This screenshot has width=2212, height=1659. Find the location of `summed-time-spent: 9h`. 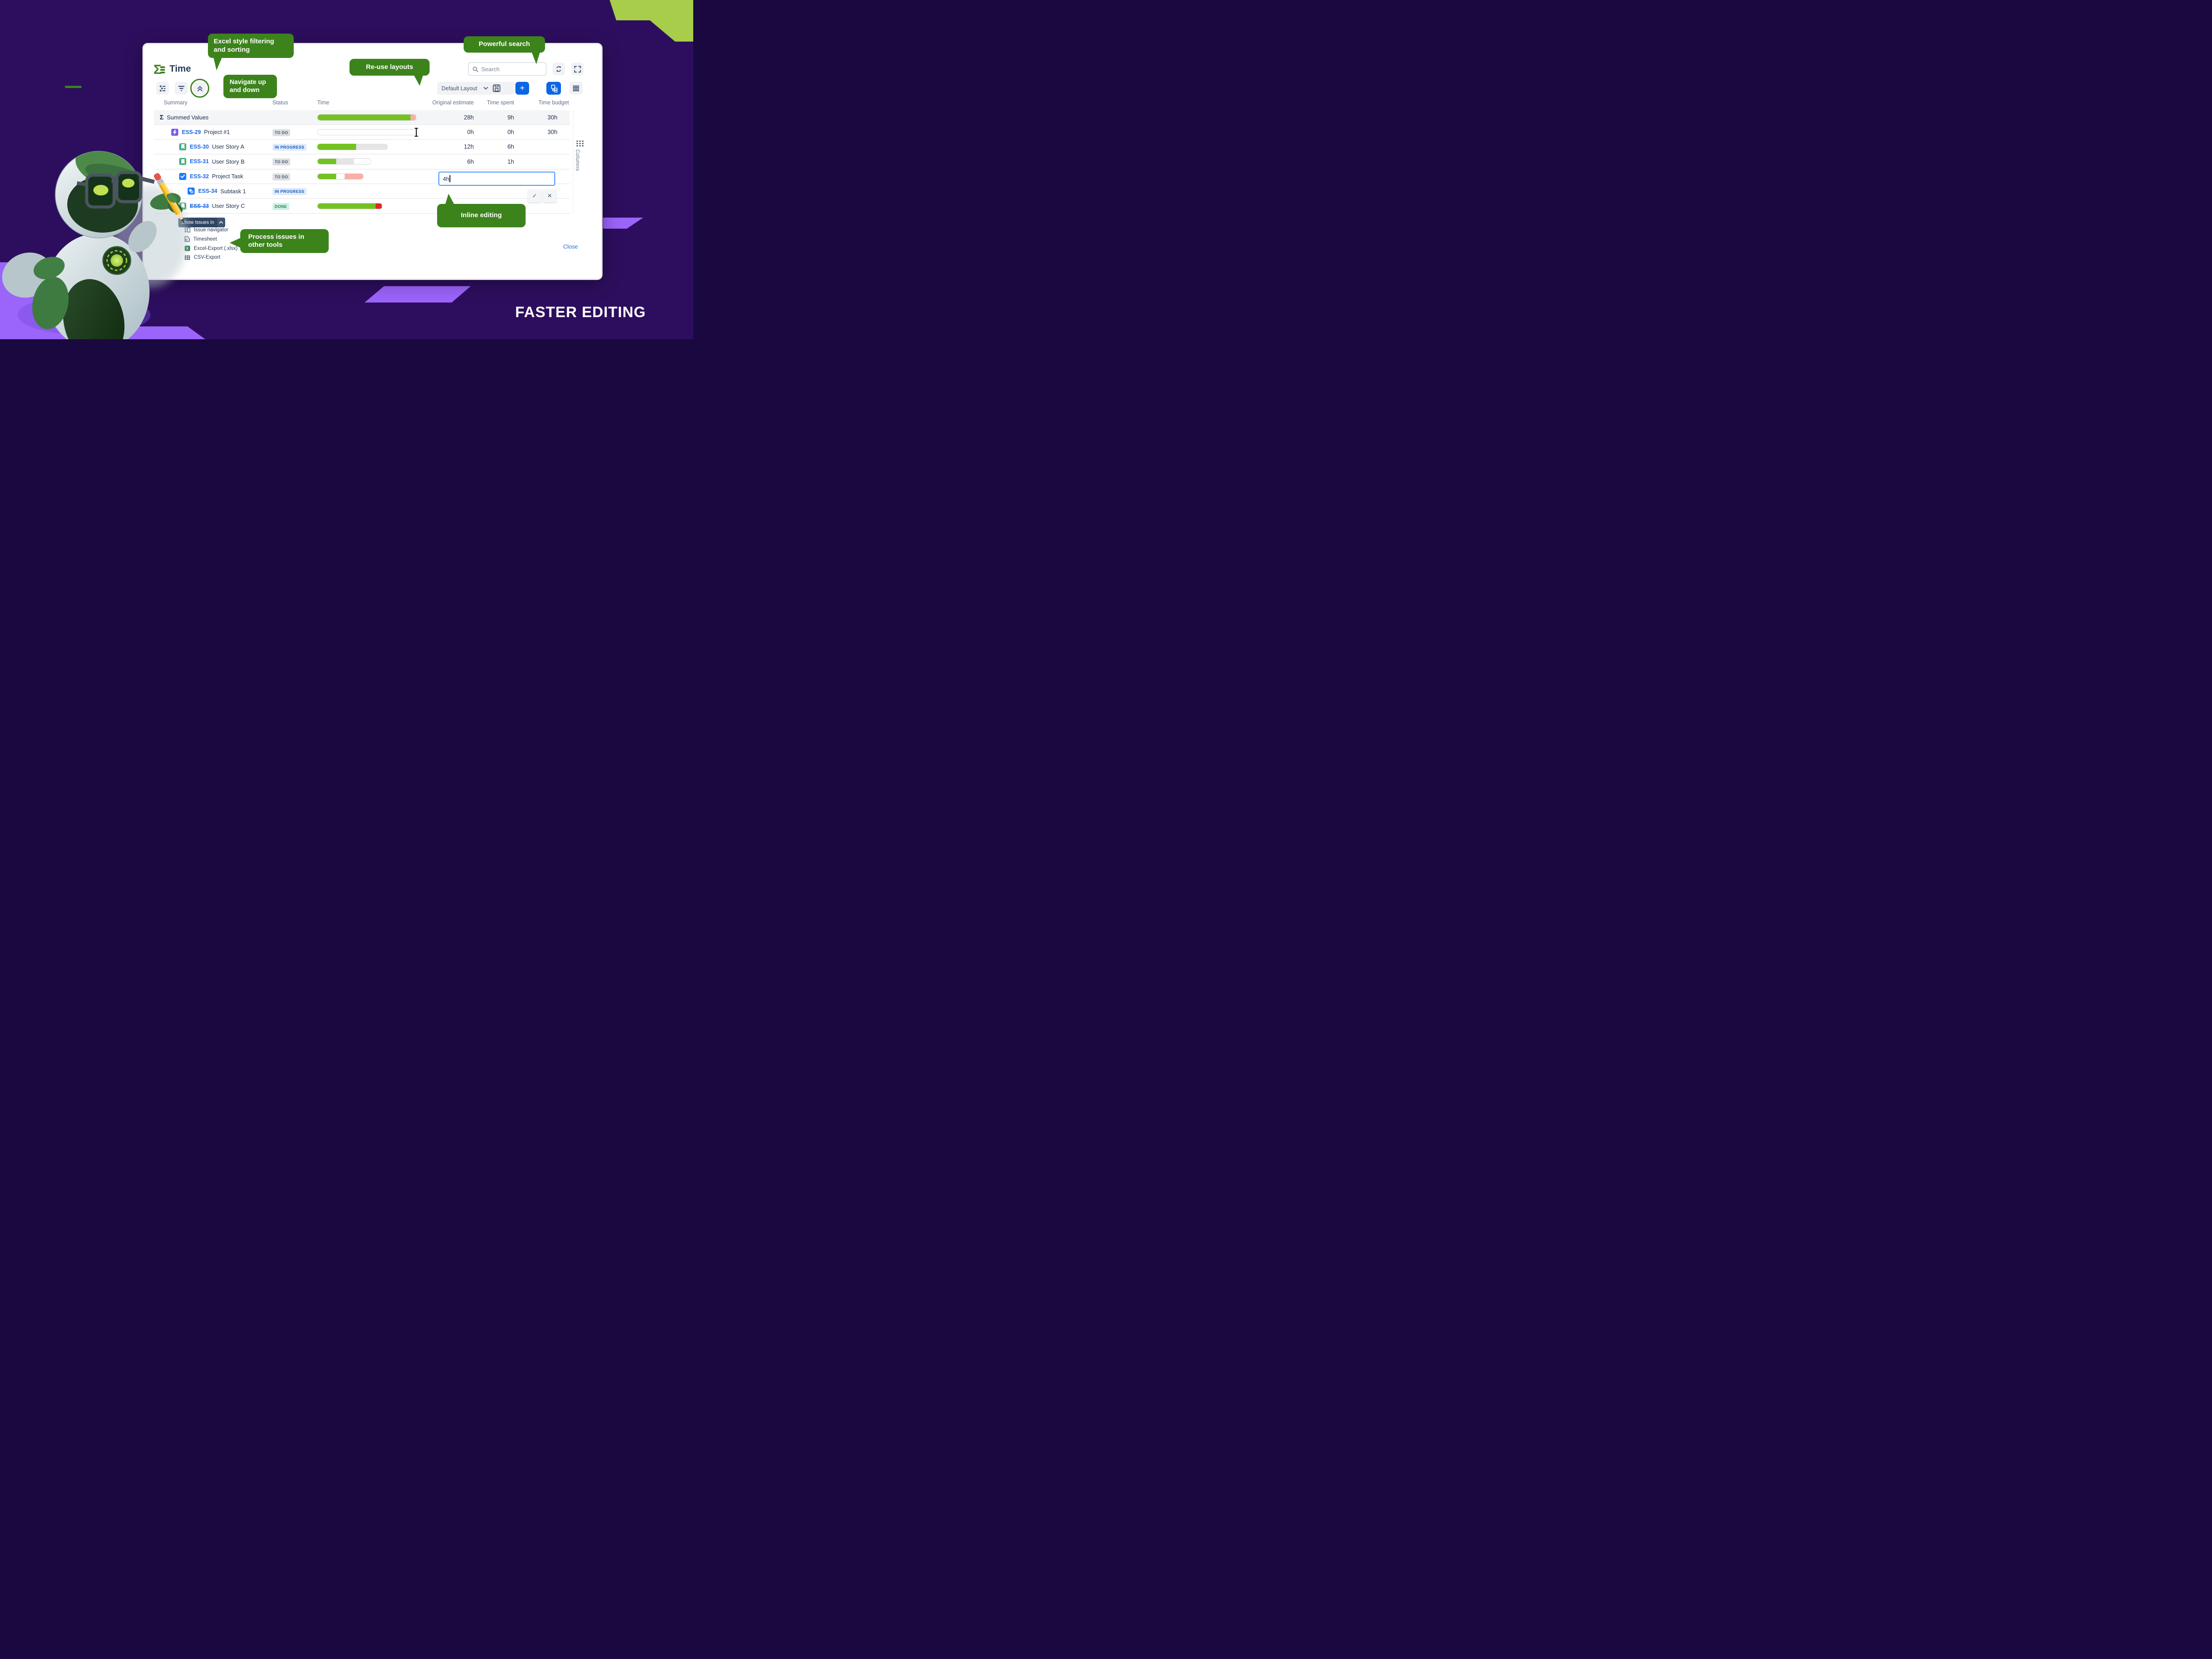

summed-time-spent: 9h is located at coordinates (511, 117).